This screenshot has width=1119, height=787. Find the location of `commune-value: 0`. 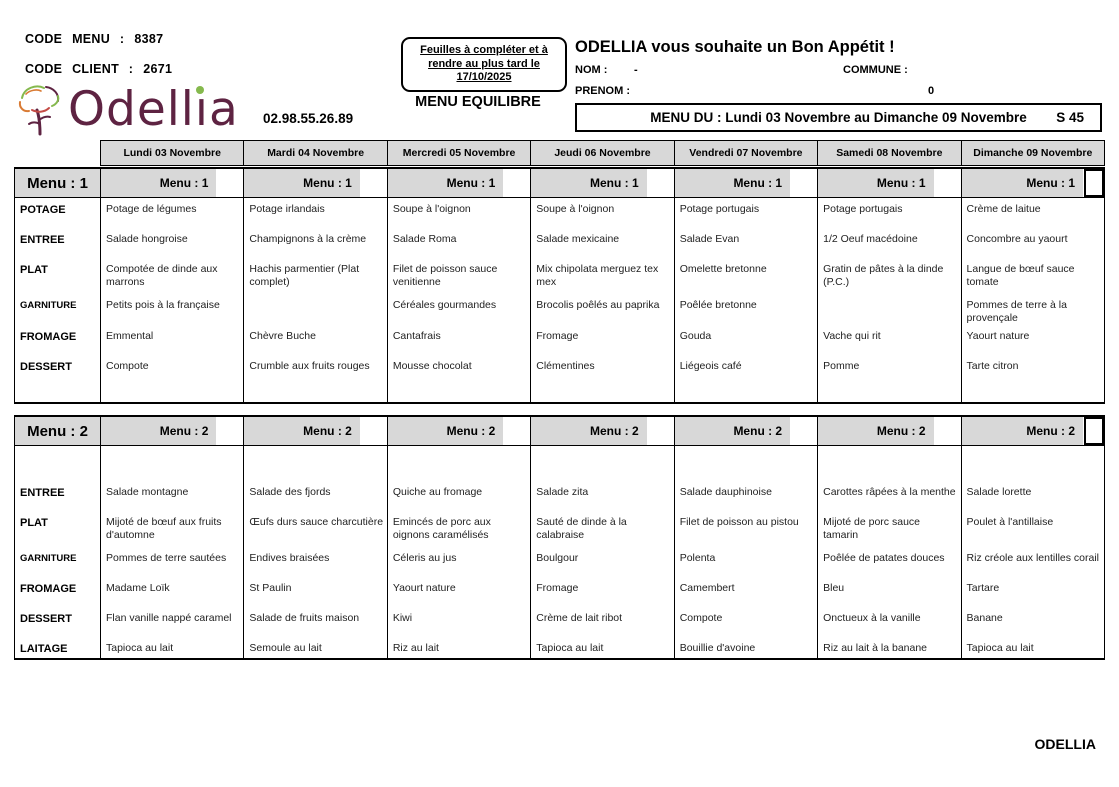

commune-value: 0 is located at coordinates (931, 91).